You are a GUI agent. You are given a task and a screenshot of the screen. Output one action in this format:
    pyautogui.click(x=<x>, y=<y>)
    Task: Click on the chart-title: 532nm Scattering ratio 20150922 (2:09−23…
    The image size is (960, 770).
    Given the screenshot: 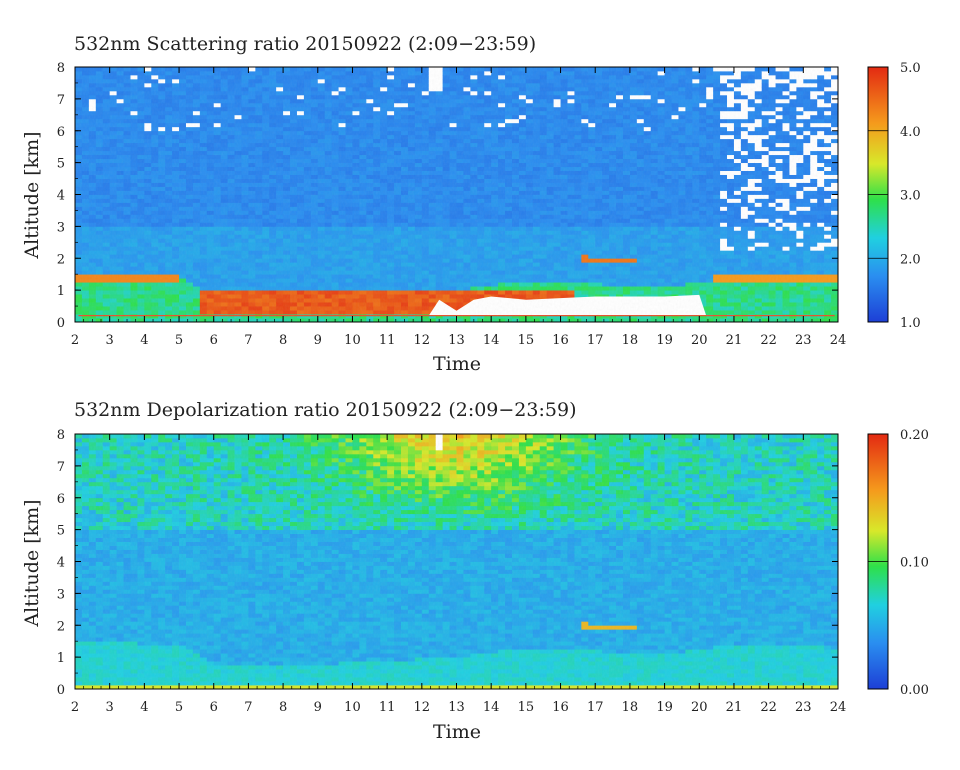 What is the action you would take?
    pyautogui.click(x=305, y=44)
    